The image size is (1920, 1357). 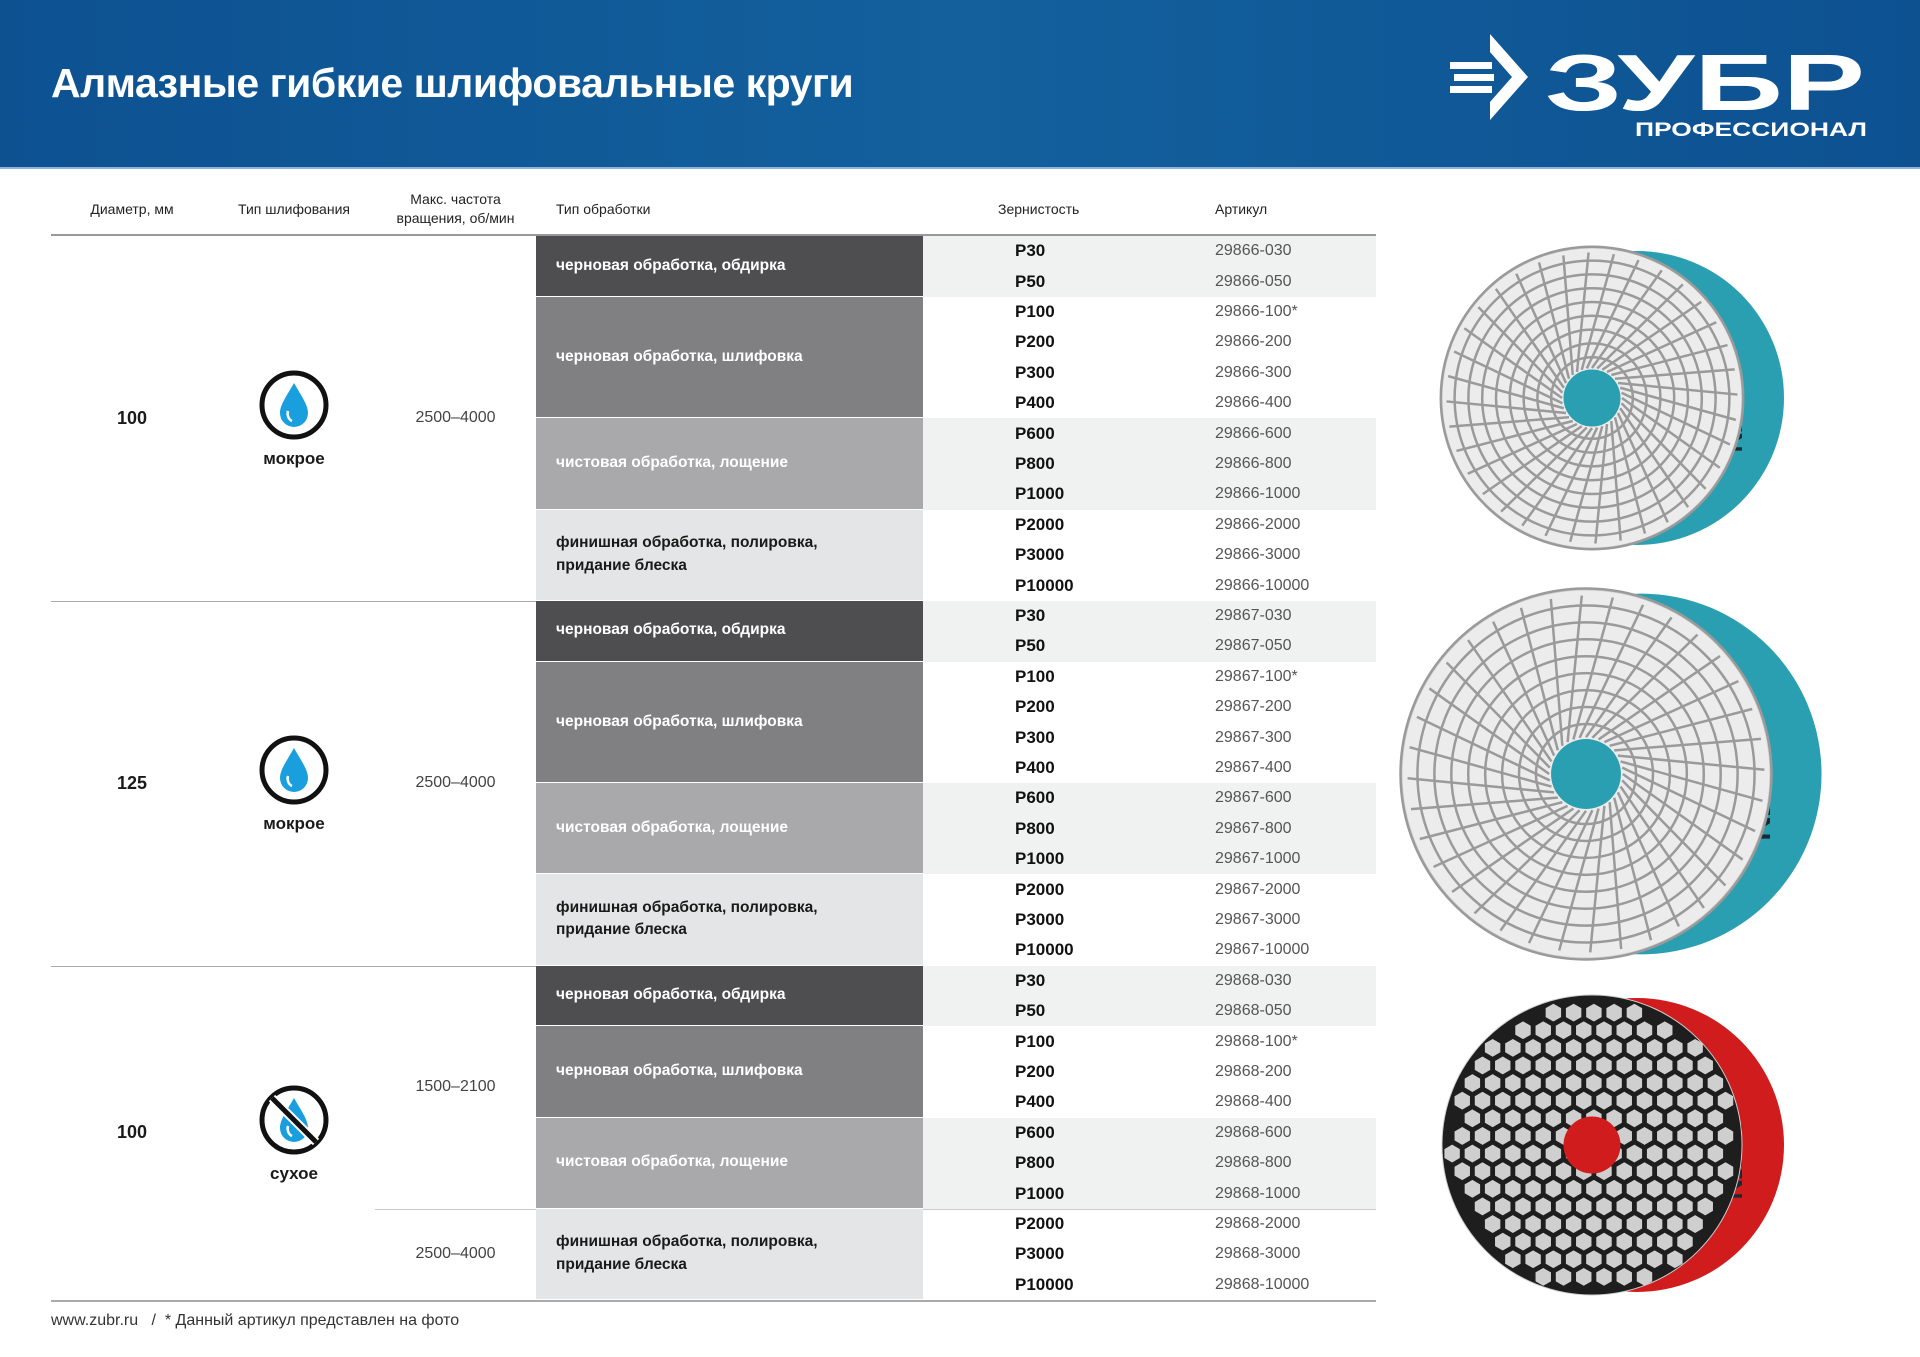 What do you see at coordinates (1253, 1132) in the screenshot?
I see `article-number: 29868-600` at bounding box center [1253, 1132].